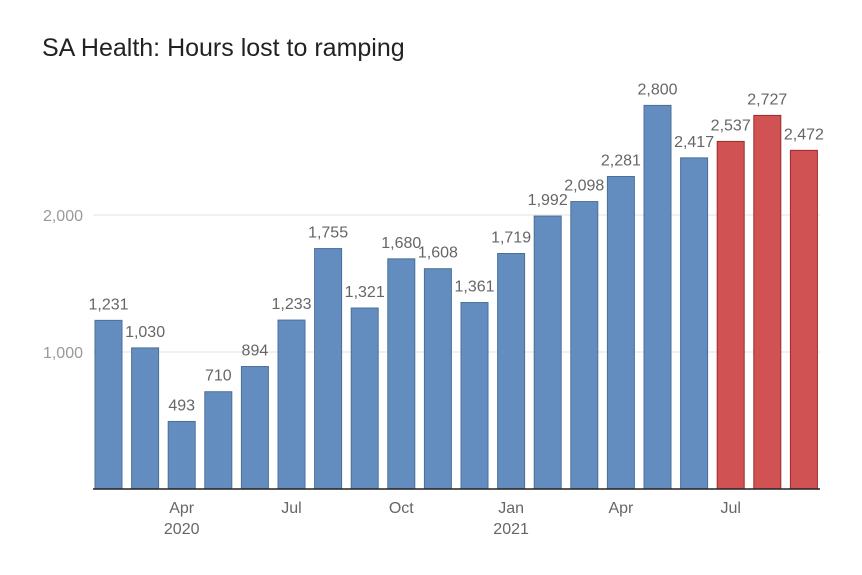 The height and width of the screenshot is (575, 862). Describe the element at coordinates (474, 287) in the screenshot. I see `data-label: 1,361` at that location.